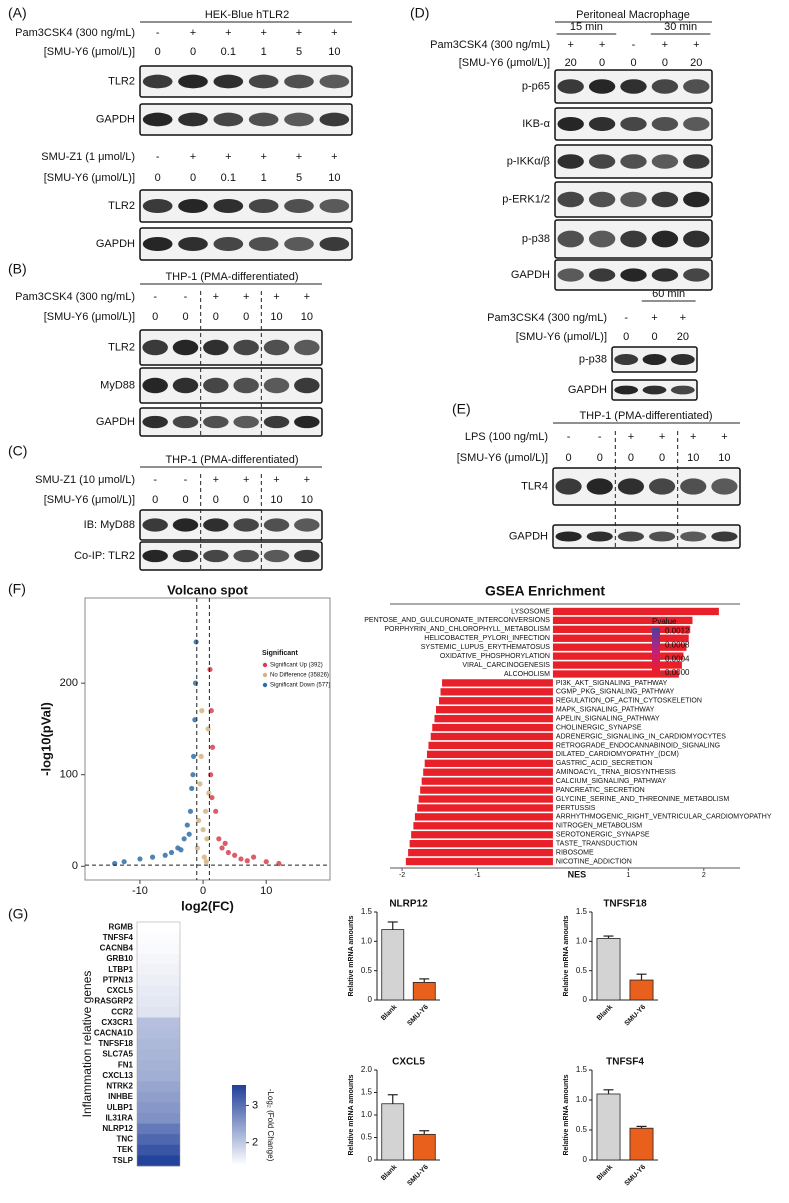  What do you see at coordinates (120, 1107) in the screenshot?
I see `gene-label: ULBP1` at bounding box center [120, 1107].